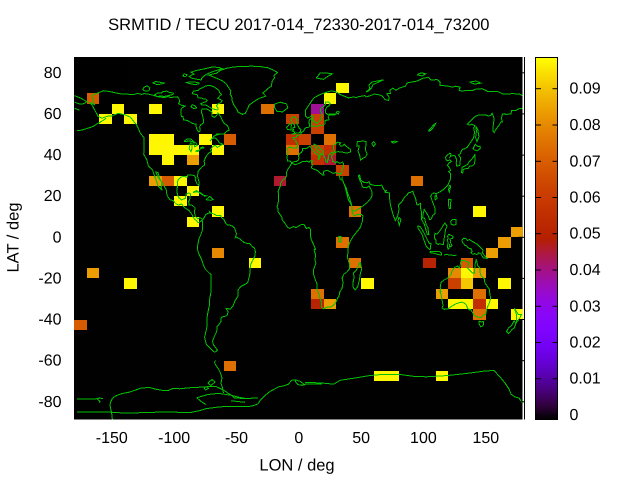  Describe the element at coordinates (53, 73) in the screenshot. I see `svg-text: 80` at that location.